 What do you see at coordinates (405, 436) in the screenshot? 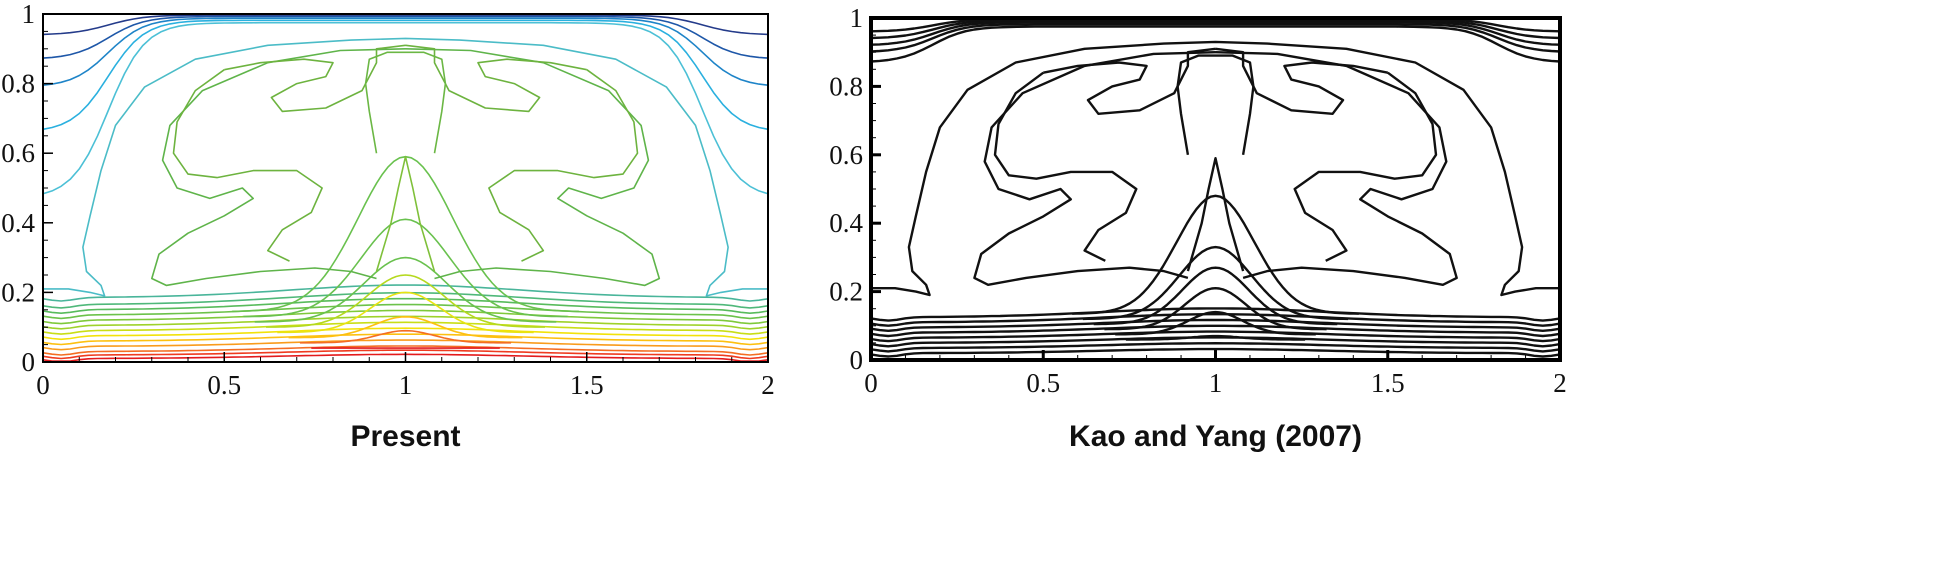
I see `caption-present: Present` at bounding box center [405, 436].